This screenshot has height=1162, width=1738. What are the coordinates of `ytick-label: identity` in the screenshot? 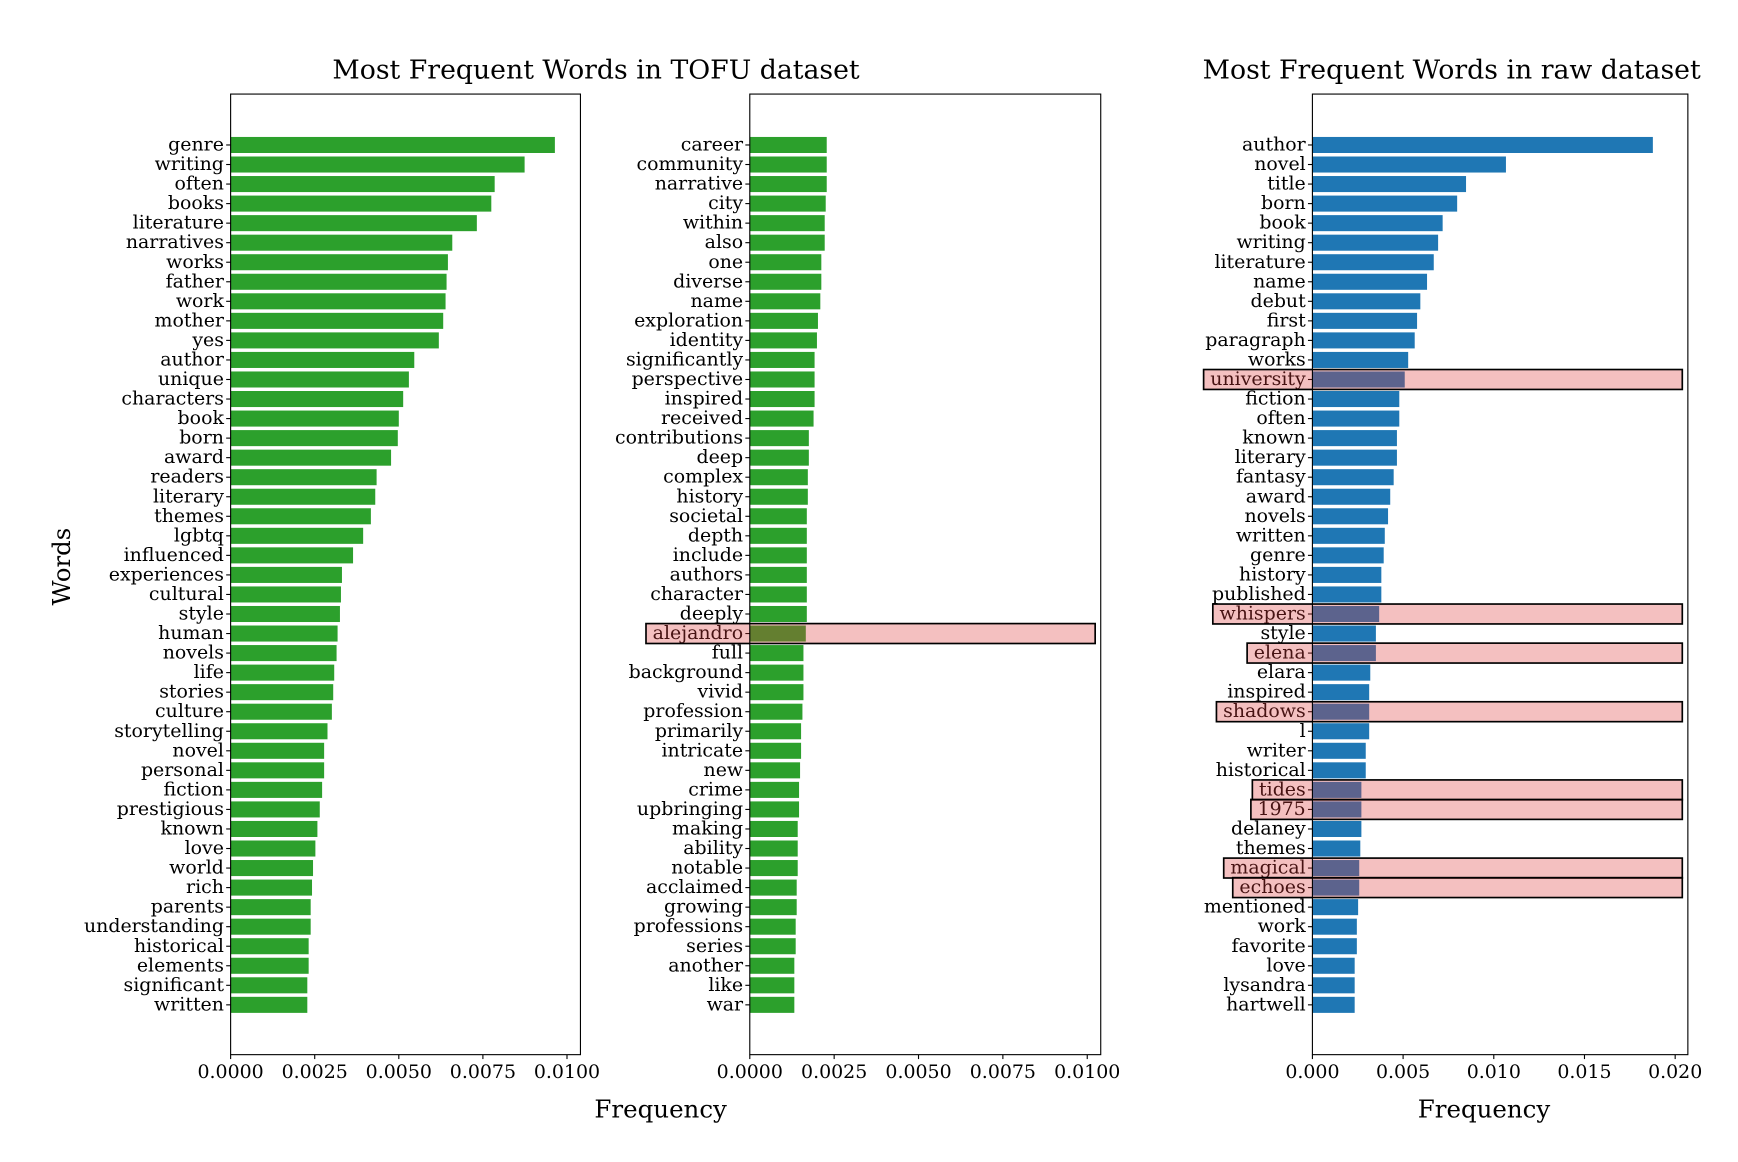 It's located at (707, 340).